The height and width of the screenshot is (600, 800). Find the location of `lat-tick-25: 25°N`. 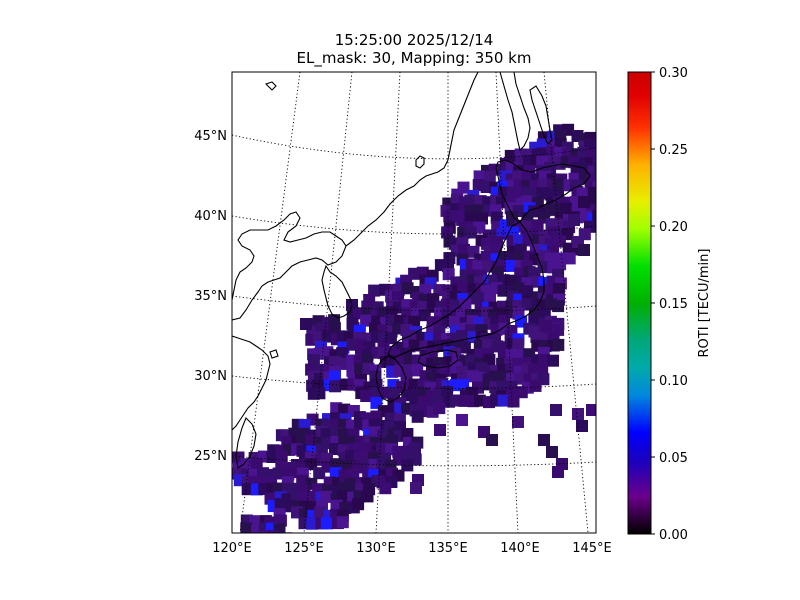

lat-tick-25: 25°N is located at coordinates (210, 456).